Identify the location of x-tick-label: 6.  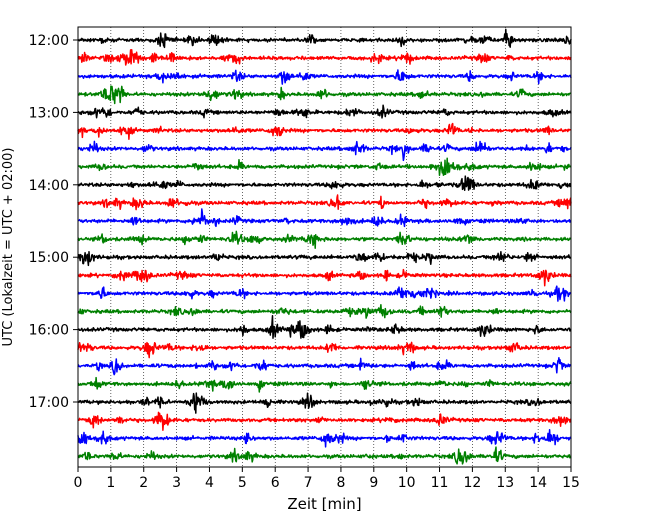
(275, 483).